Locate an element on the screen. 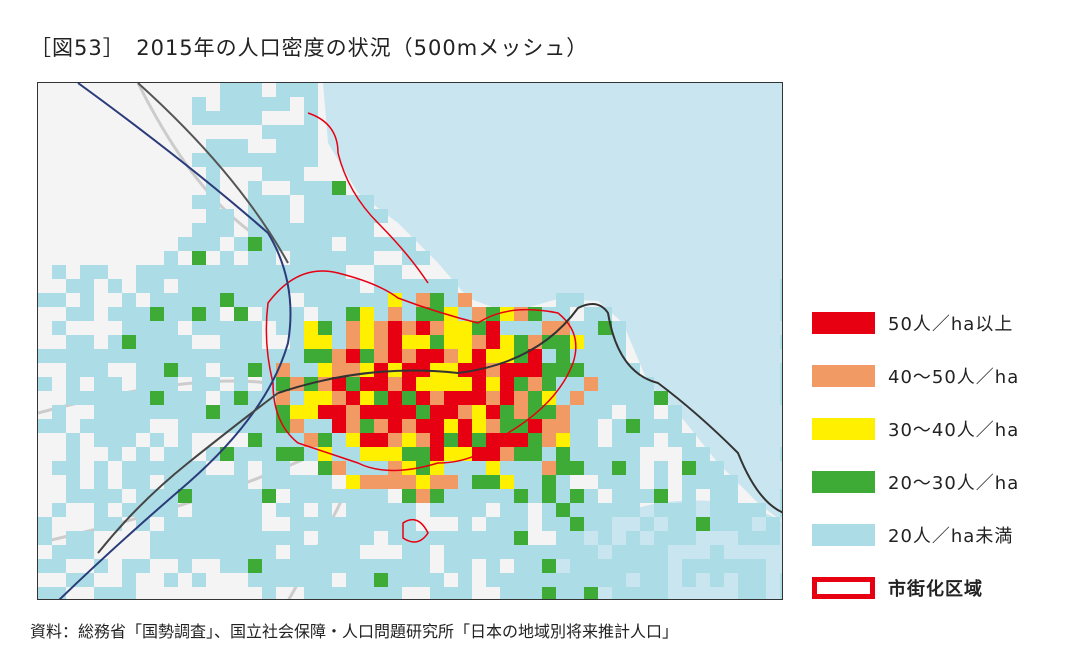  legend-item-under-20: 20人／ha未満 is located at coordinates (942, 534).